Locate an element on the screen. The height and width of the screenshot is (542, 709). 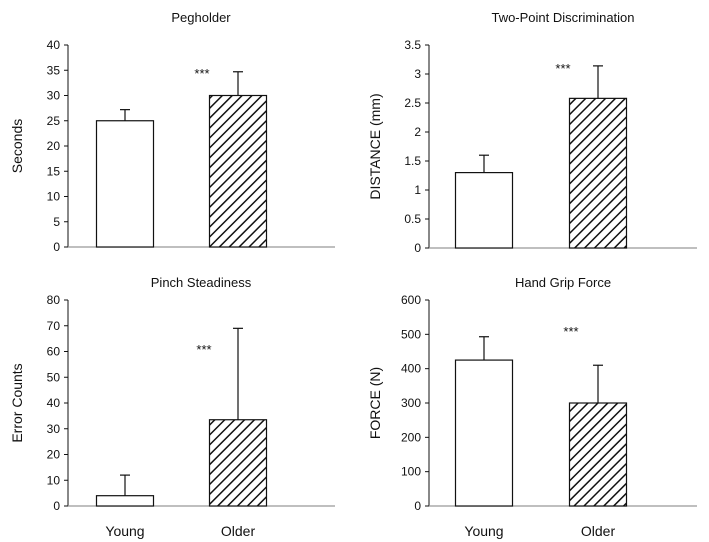
chart-title: Pegholder is located at coordinates (201, 17).